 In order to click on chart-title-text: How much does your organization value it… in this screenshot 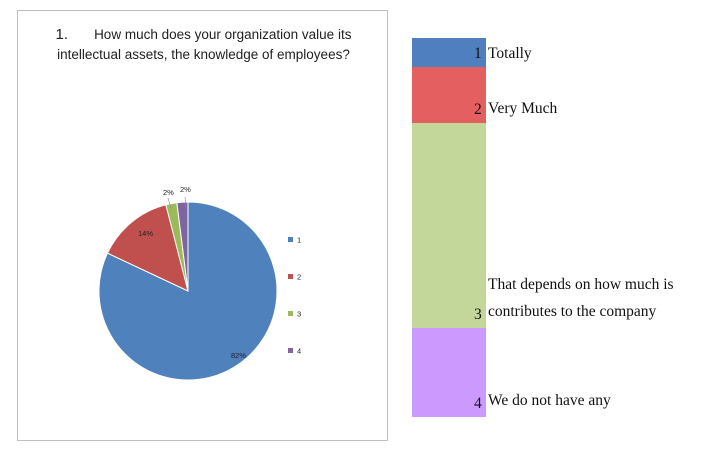, I will do `click(204, 44)`.